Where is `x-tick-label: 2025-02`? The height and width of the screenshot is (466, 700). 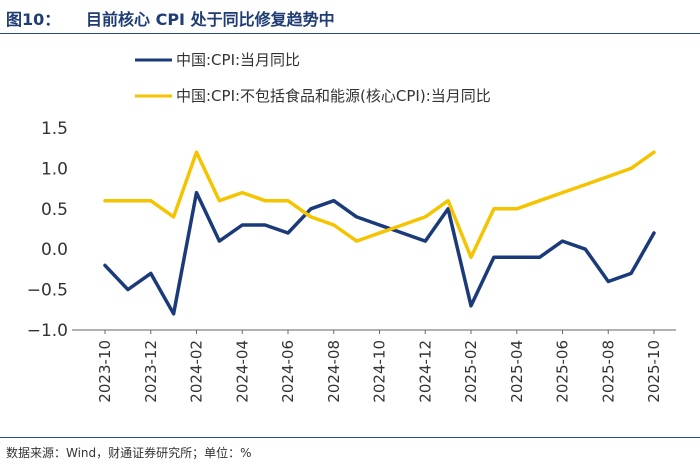 x-tick-label: 2025-02 is located at coordinates (471, 371).